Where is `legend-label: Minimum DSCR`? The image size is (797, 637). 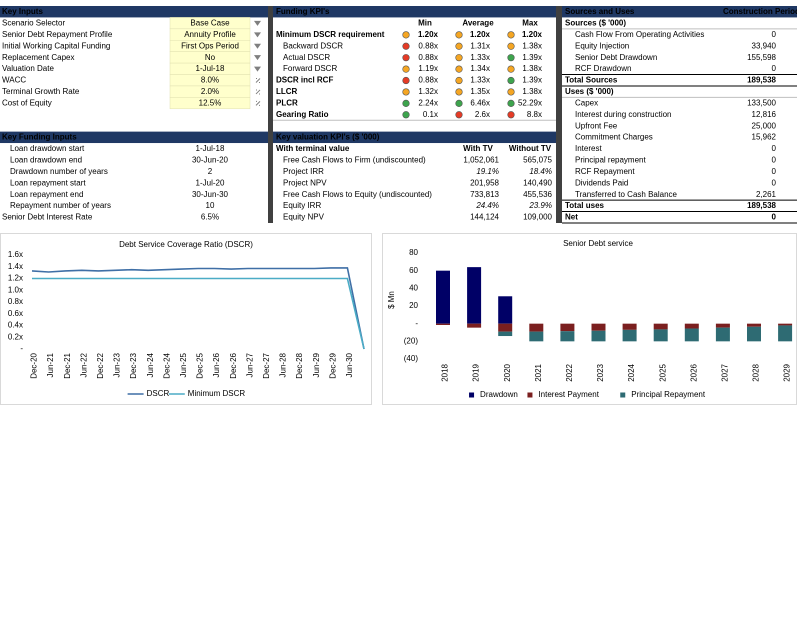 legend-label: Minimum DSCR is located at coordinates (217, 393).